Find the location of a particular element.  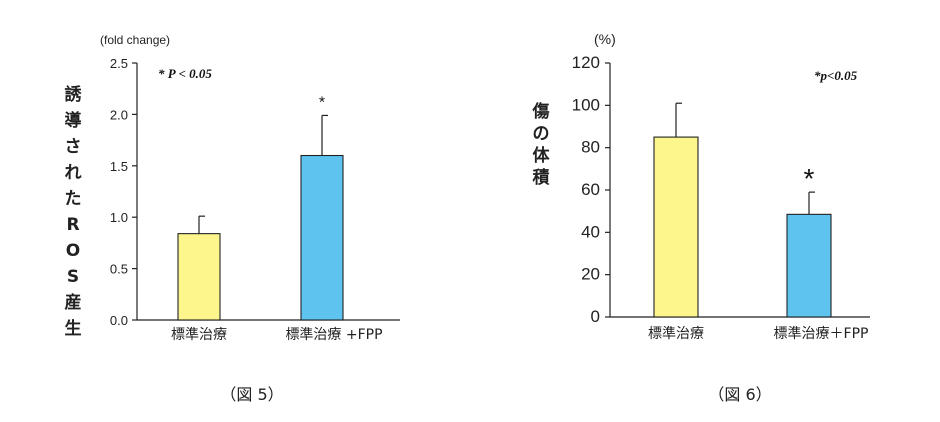

y-tick-label: 2.0 is located at coordinates (119, 114).